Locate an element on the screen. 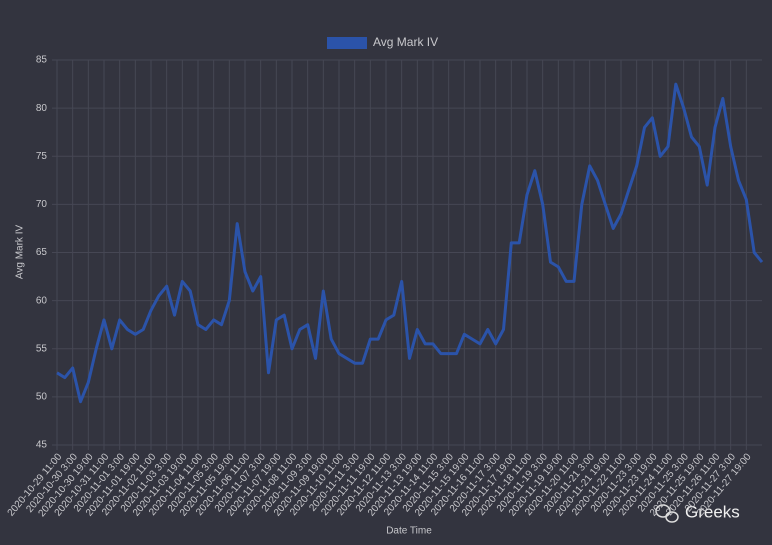  x-axis-title: Date Time is located at coordinates (409, 531).